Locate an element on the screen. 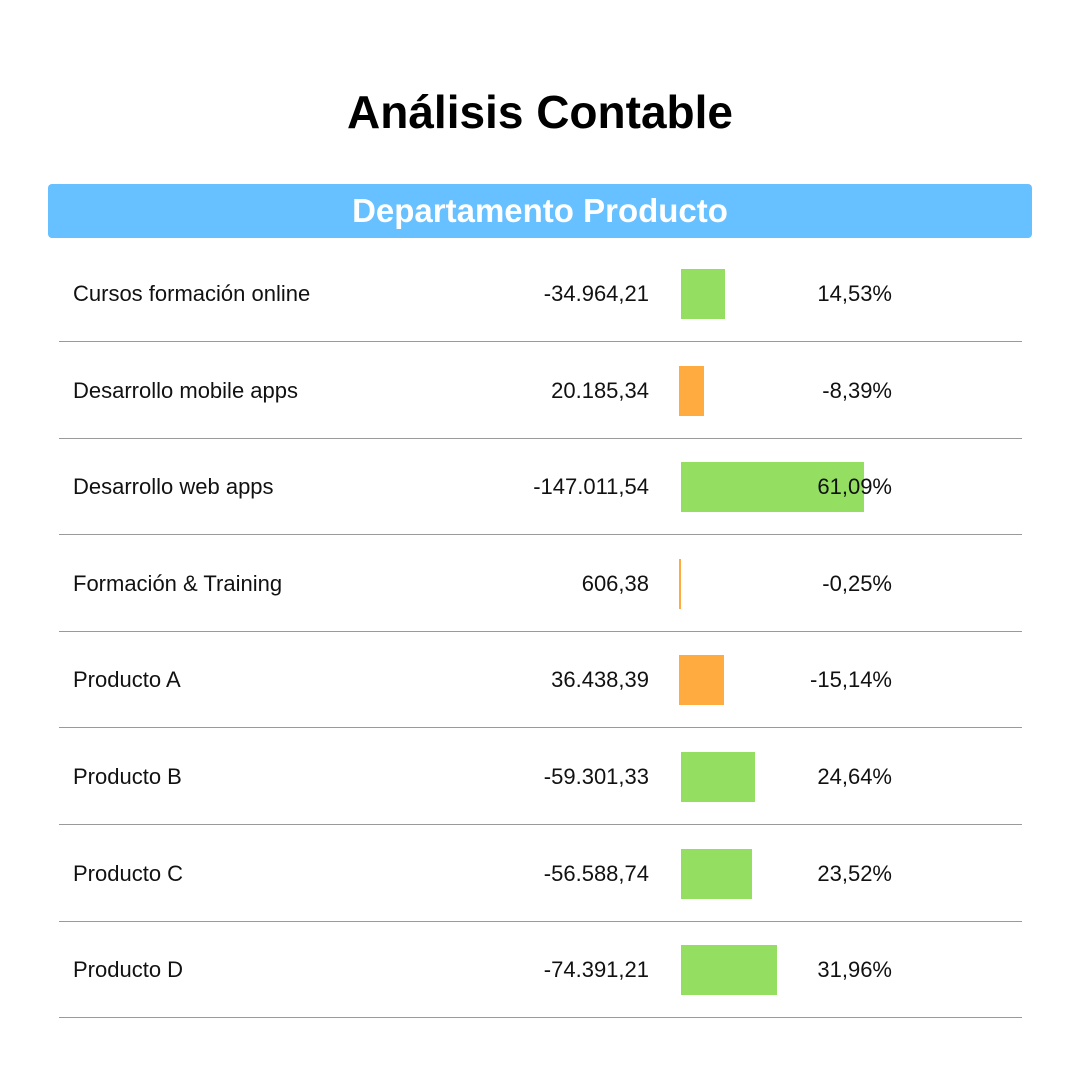  row-percent: -0,25% is located at coordinates (857, 583).